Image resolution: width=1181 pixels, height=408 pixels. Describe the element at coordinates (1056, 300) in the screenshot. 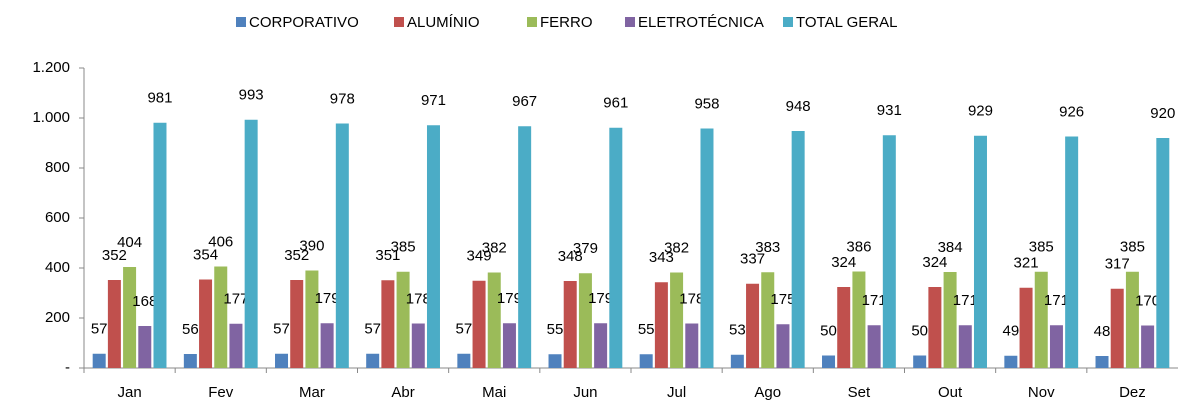

I see `data-label: 171` at that location.